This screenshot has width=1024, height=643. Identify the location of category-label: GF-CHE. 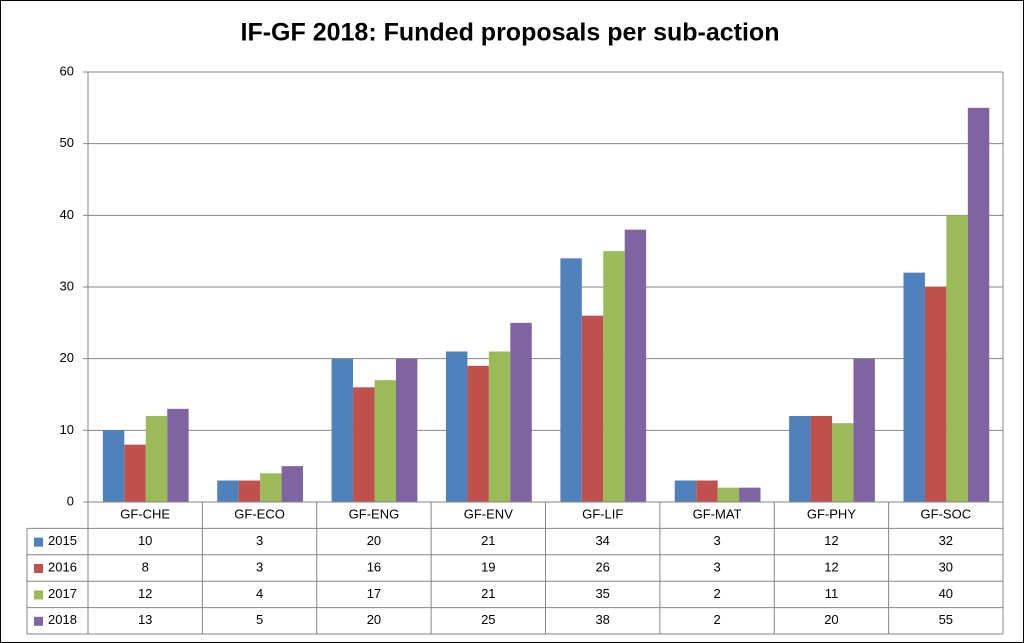
(145, 514).